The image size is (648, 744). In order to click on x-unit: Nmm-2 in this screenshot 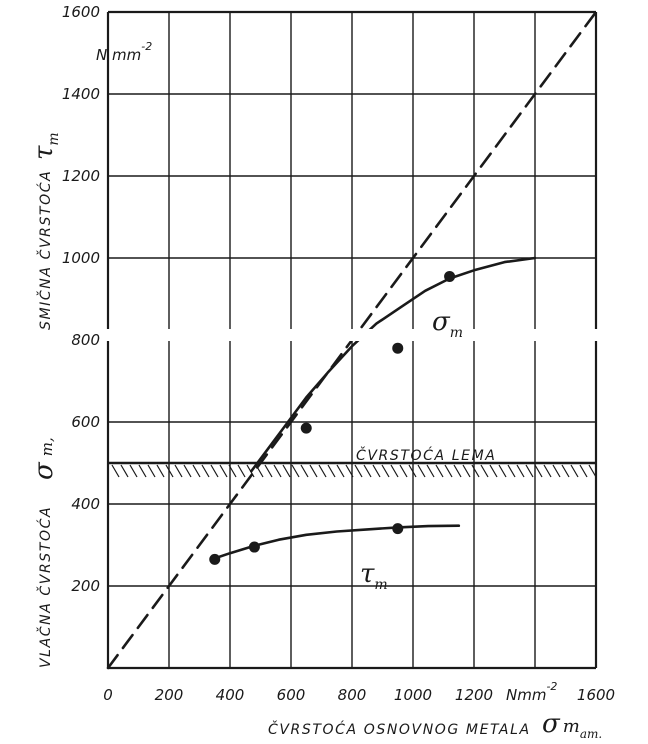, I will do `click(531, 692)`.